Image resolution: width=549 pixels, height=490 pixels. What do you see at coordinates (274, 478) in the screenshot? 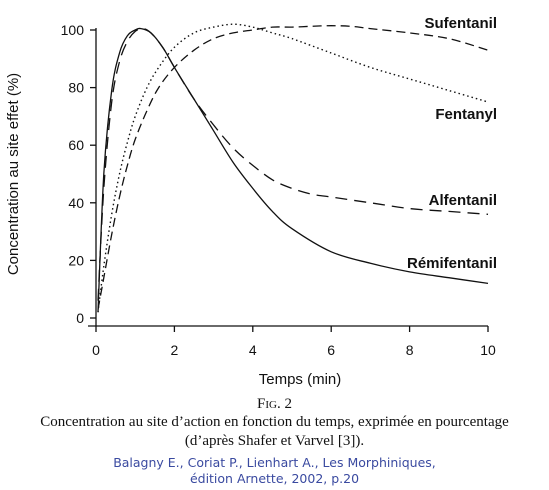
I see `source-line-2: édition Arnette, 2002, p.20` at bounding box center [274, 478].